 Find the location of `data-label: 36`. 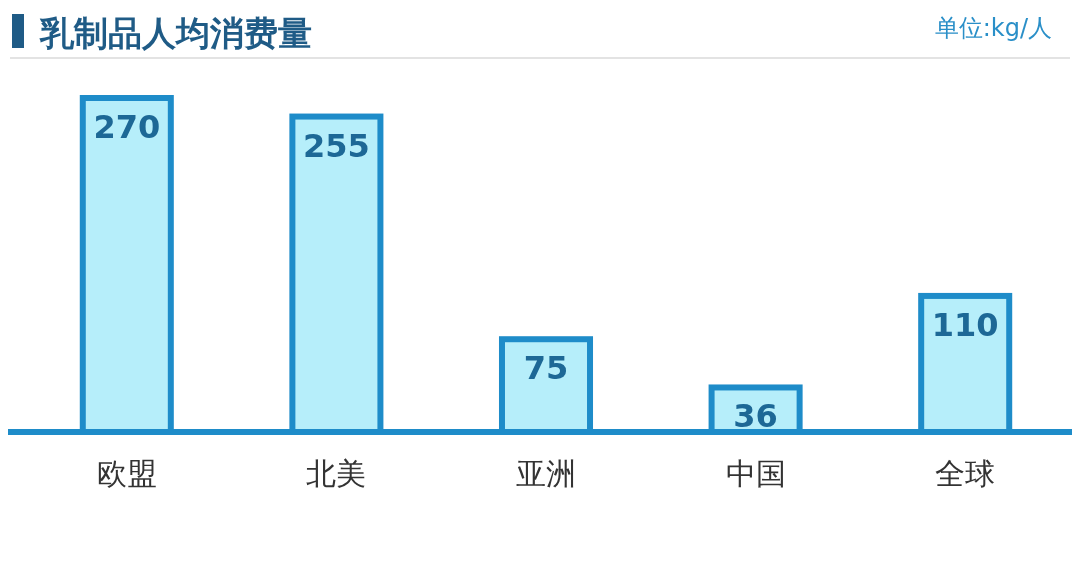

data-label: 36 is located at coordinates (755, 416).